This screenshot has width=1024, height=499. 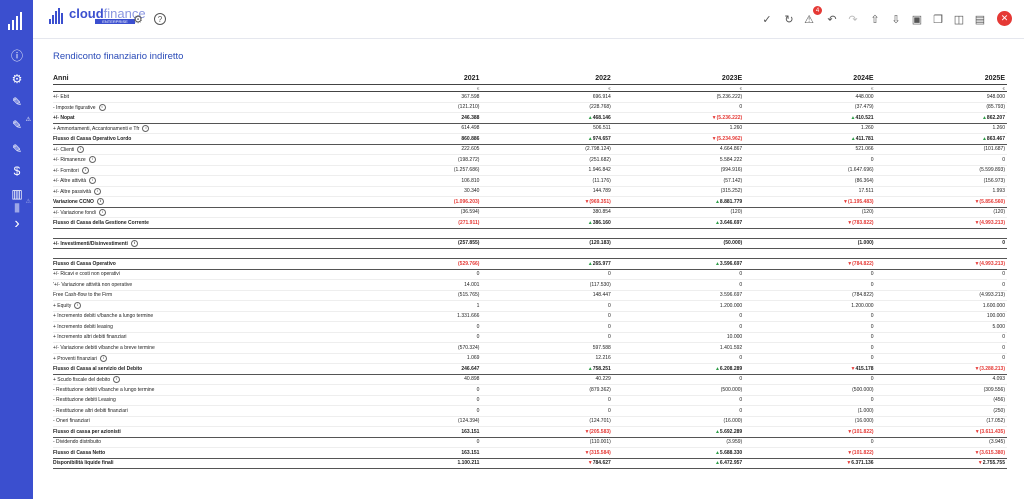 I want to click on cell-value: 521.066, so click(x=864, y=149).